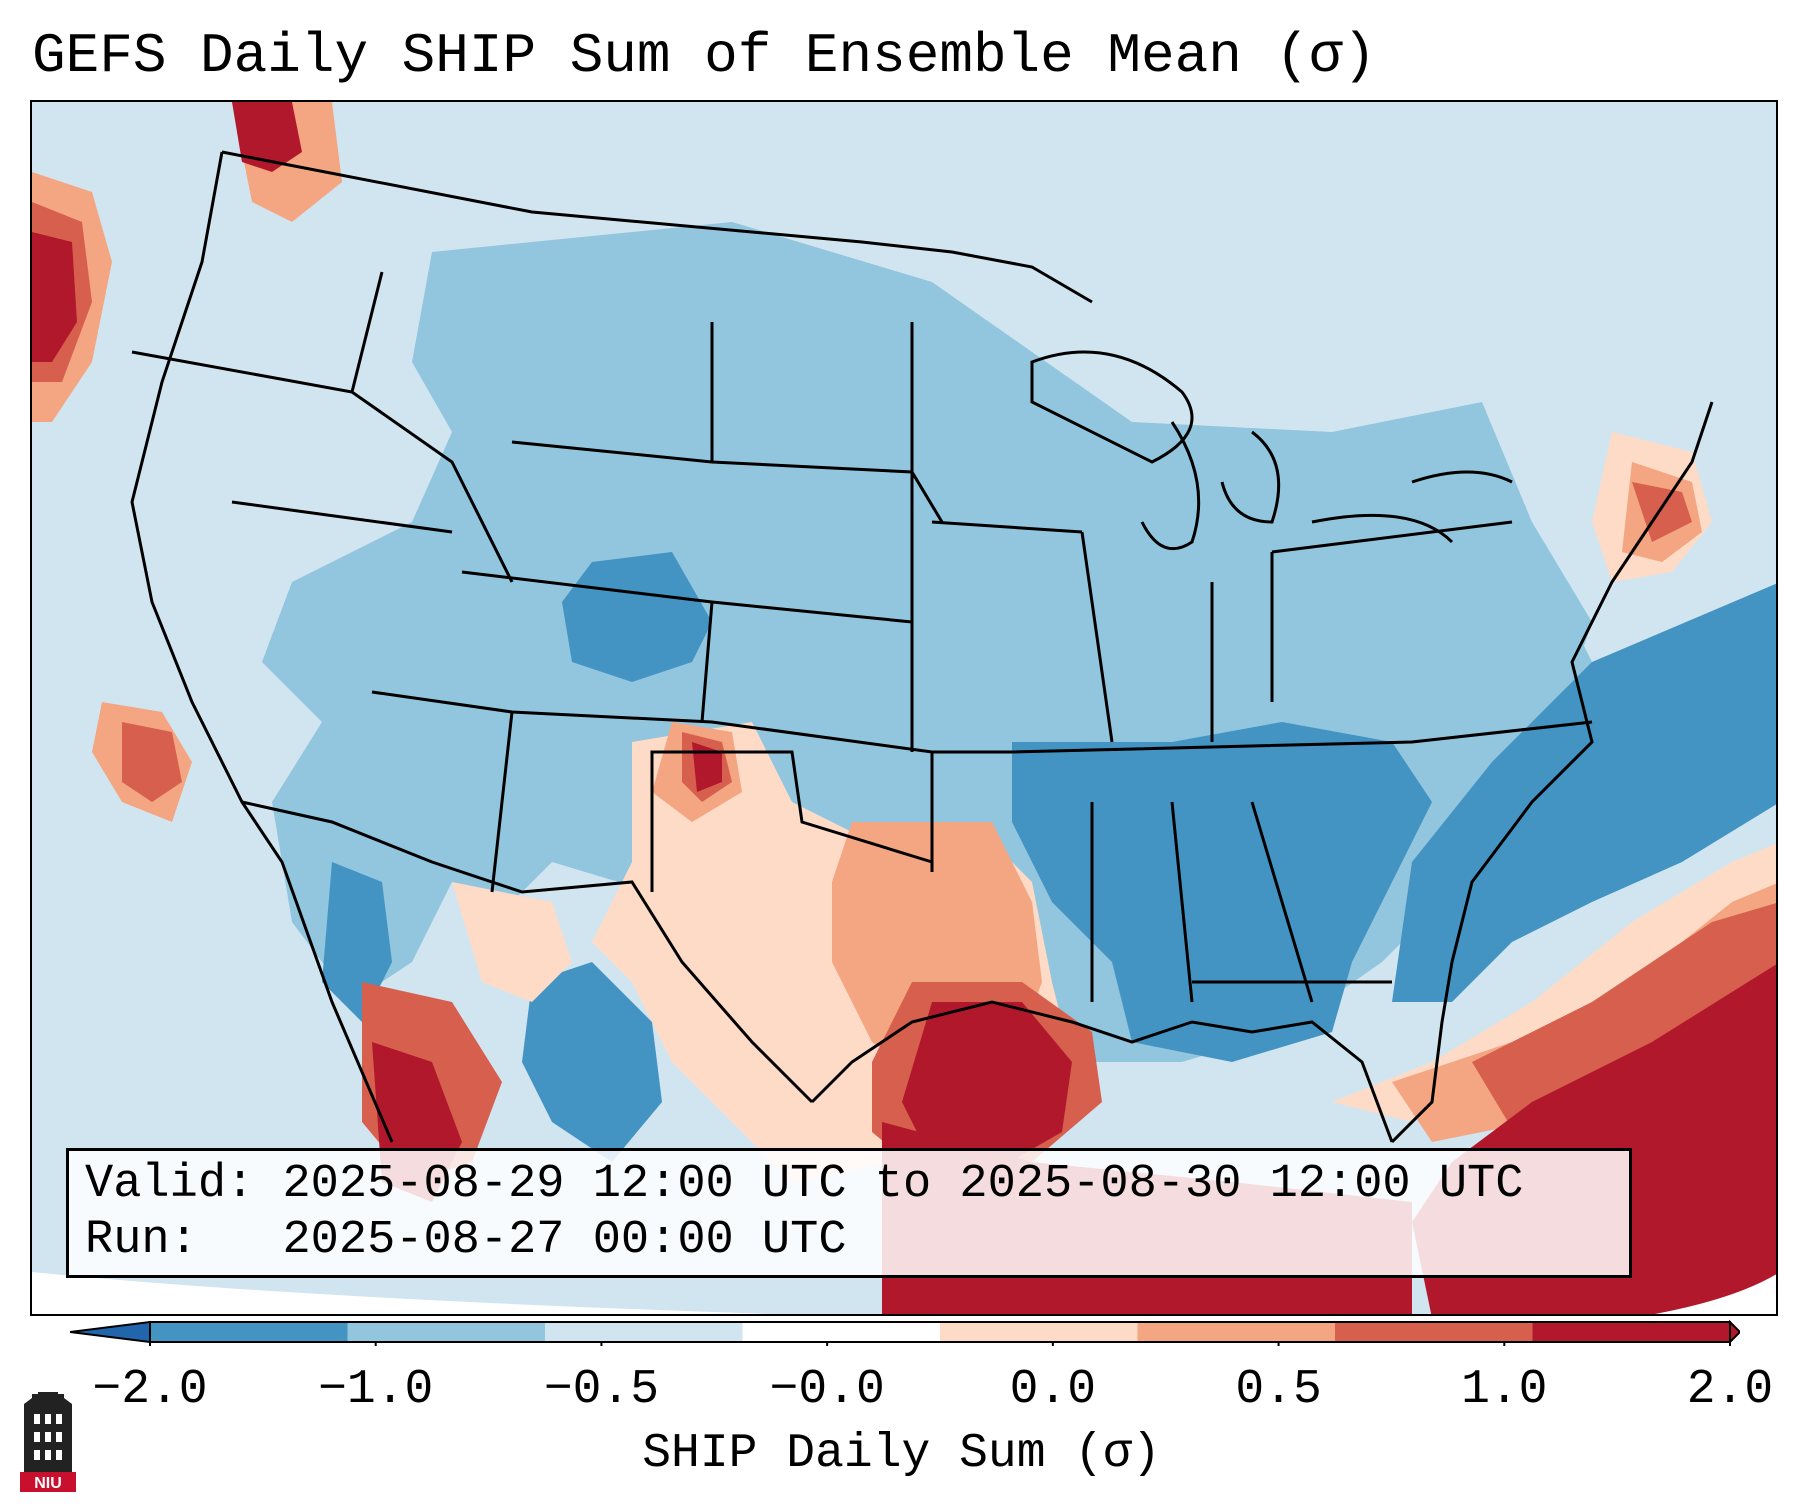 This screenshot has width=1803, height=1506. I want to click on valid-label: Valid:, so click(170, 1184).